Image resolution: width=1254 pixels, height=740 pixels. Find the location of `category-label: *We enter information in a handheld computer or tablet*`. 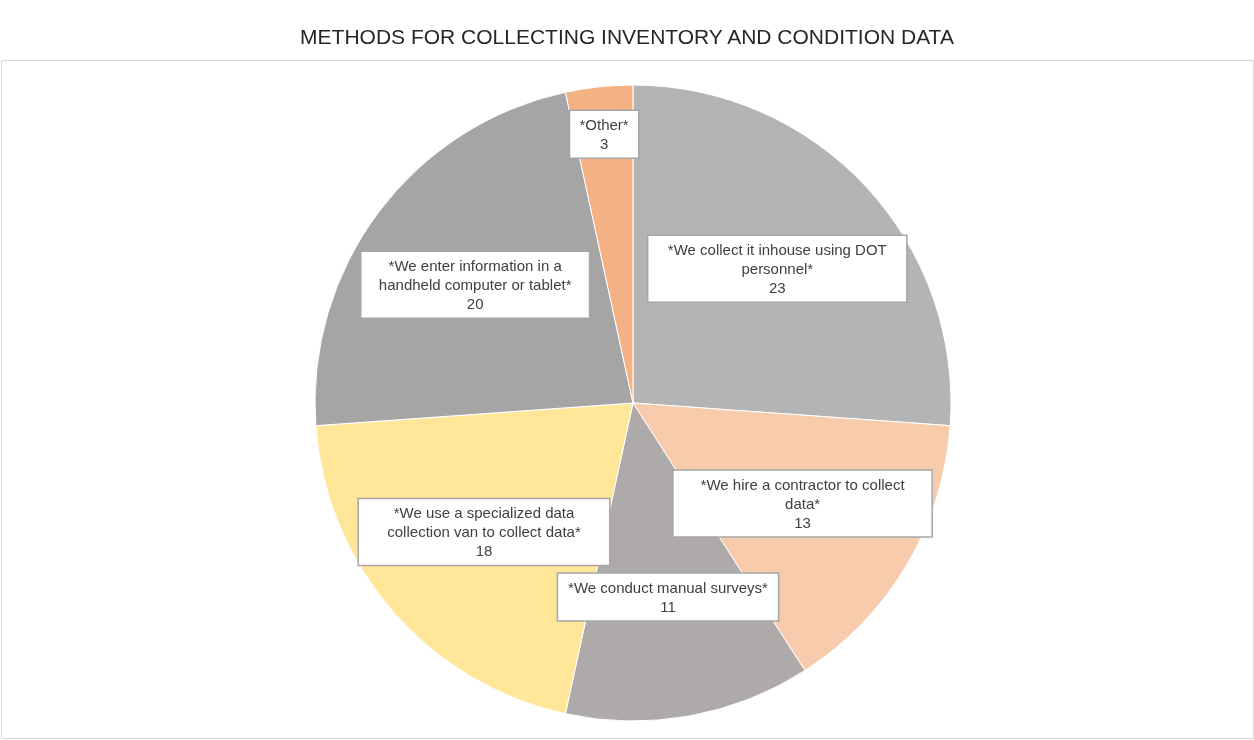

category-label: *We enter information in a handheld computer or tablet* is located at coordinates (475, 274).